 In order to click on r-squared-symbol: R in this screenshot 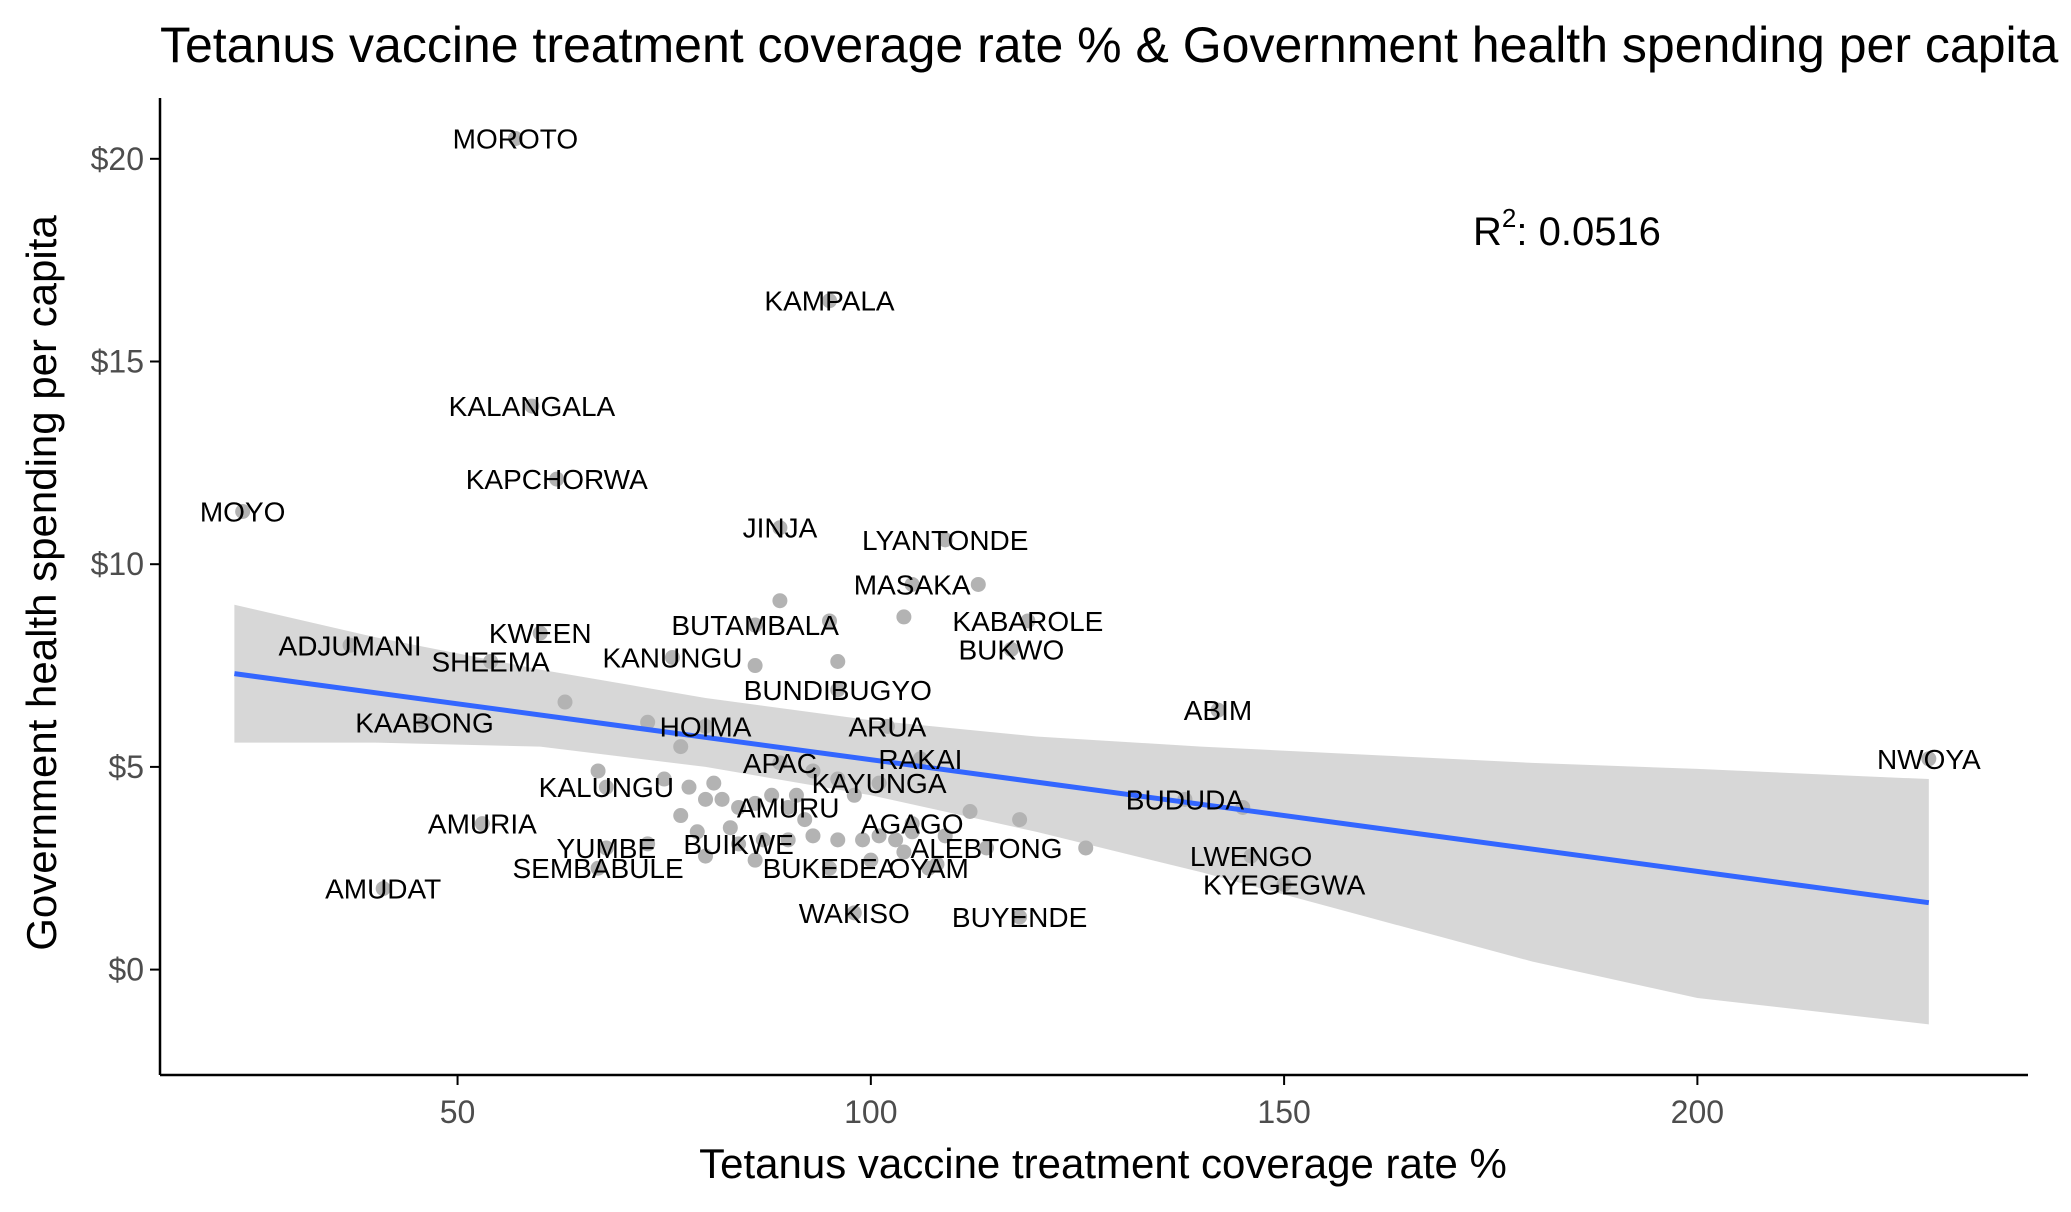, I will do `click(1487, 232)`.